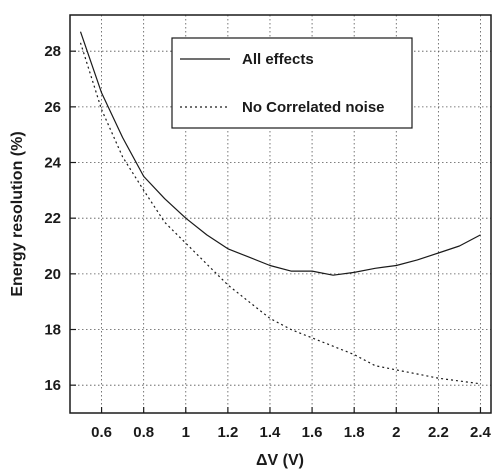 This screenshot has height=473, width=493. Describe the element at coordinates (101, 432) in the screenshot. I see `x-tick-label: 0.6` at that location.